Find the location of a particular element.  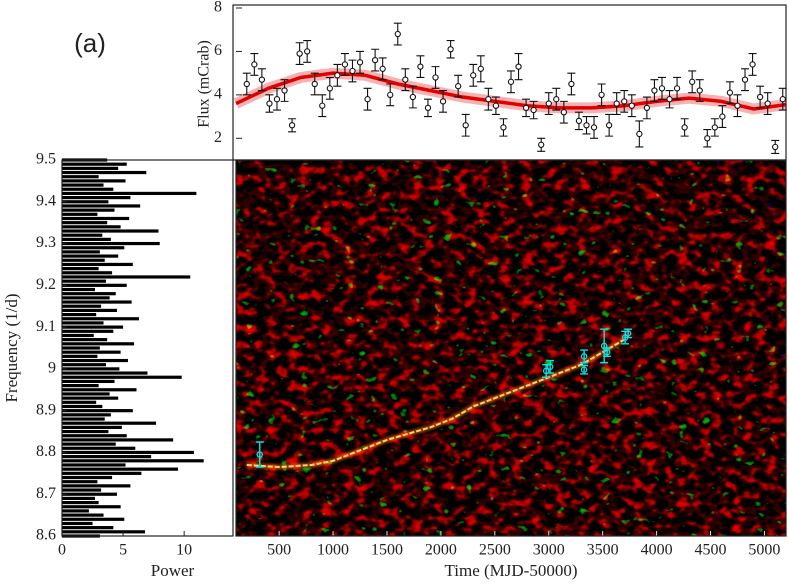

x-tick-label: 4000 is located at coordinates (657, 550).